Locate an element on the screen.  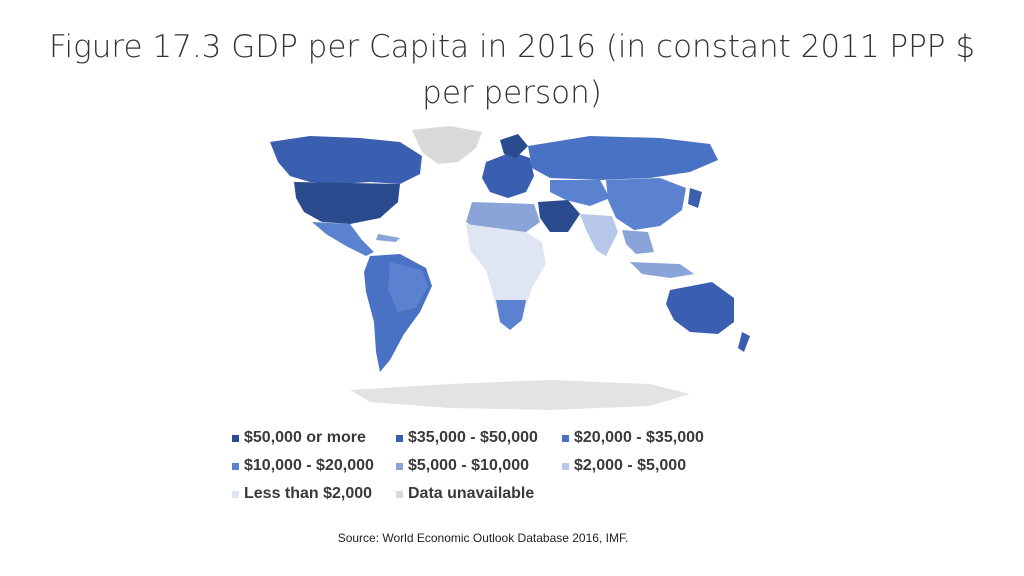
region-usa is located at coordinates (347, 203).